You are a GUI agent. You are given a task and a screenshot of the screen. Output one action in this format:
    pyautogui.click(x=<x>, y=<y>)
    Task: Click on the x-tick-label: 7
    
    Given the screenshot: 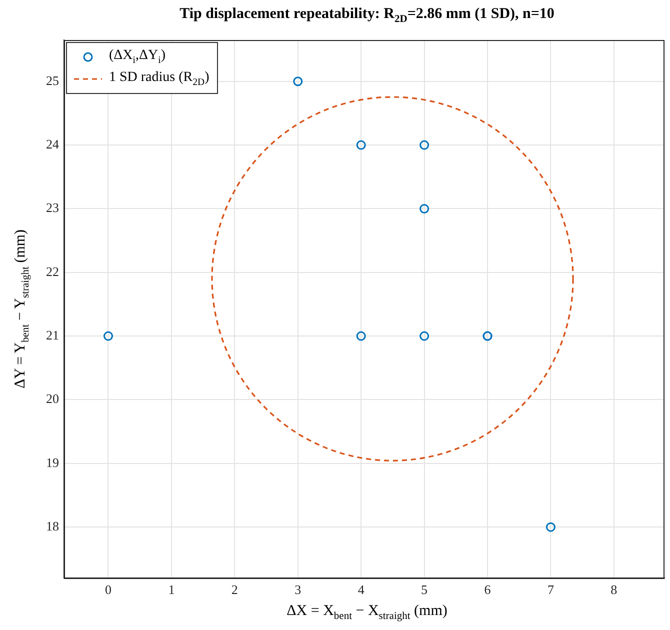 What is the action you would take?
    pyautogui.click(x=550, y=590)
    